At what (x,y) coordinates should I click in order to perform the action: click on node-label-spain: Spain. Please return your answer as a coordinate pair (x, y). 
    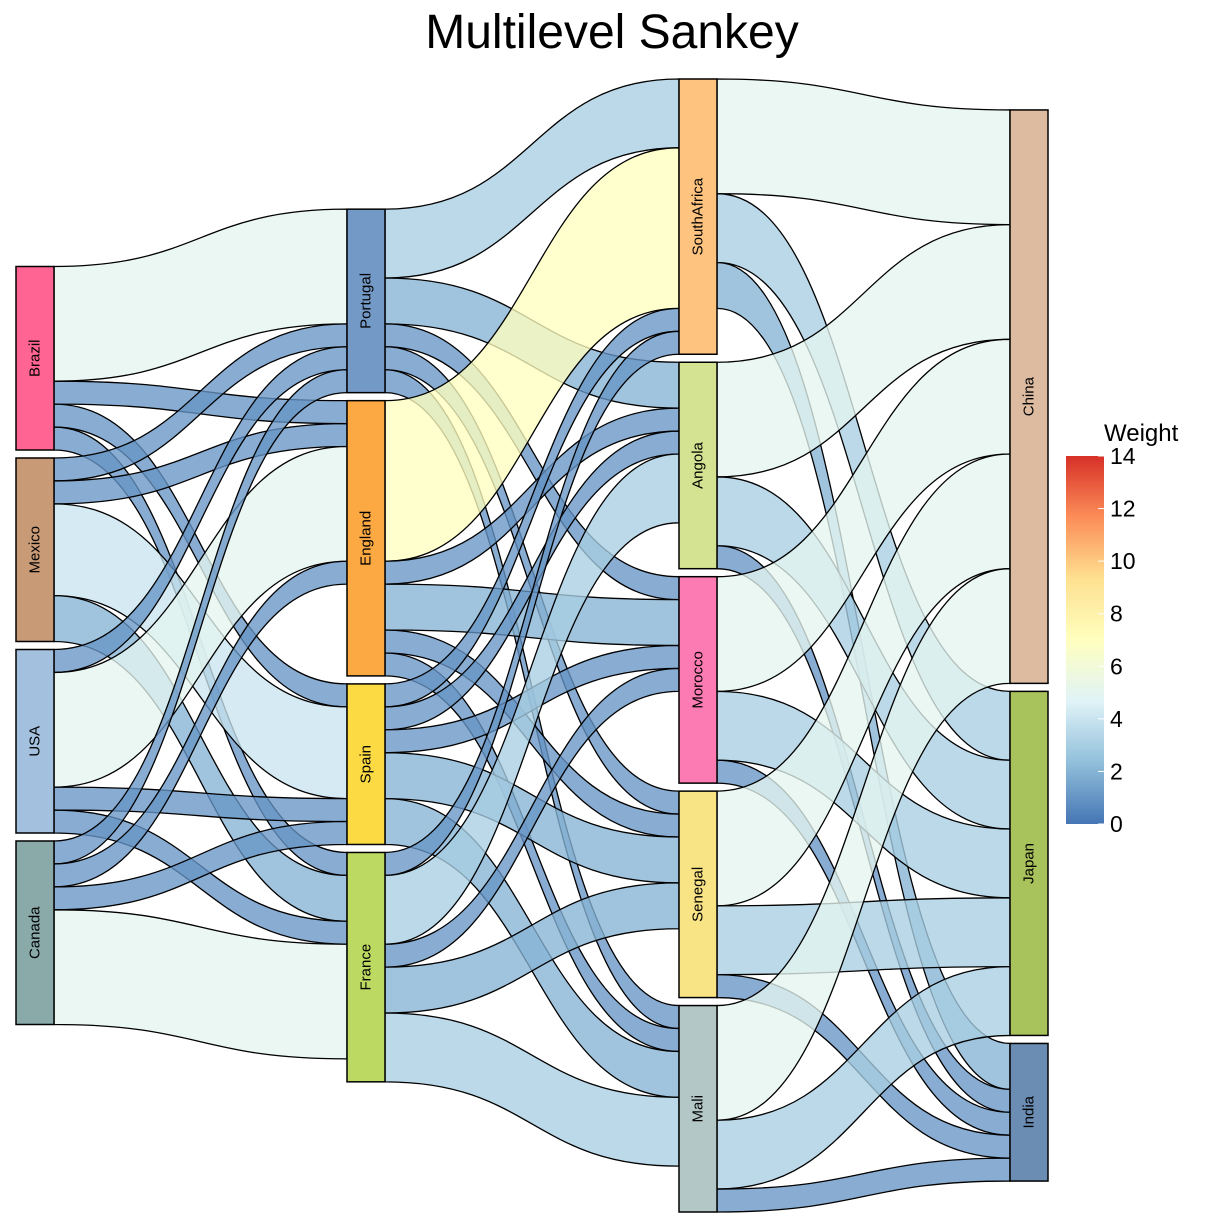
    Looking at the image, I should click on (366, 764).